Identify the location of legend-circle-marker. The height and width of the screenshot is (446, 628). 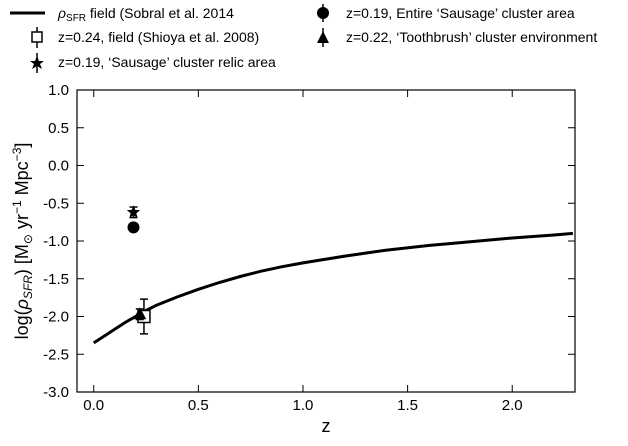
(323, 13).